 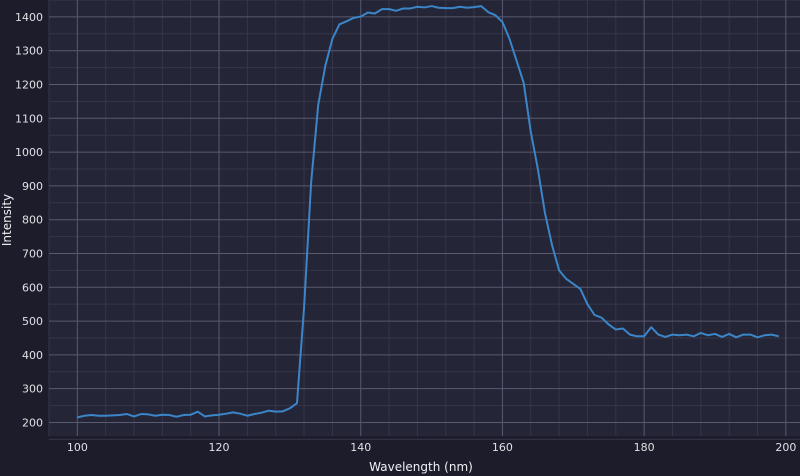 What do you see at coordinates (29, 17) in the screenshot?
I see `y-tick-label: 1400` at bounding box center [29, 17].